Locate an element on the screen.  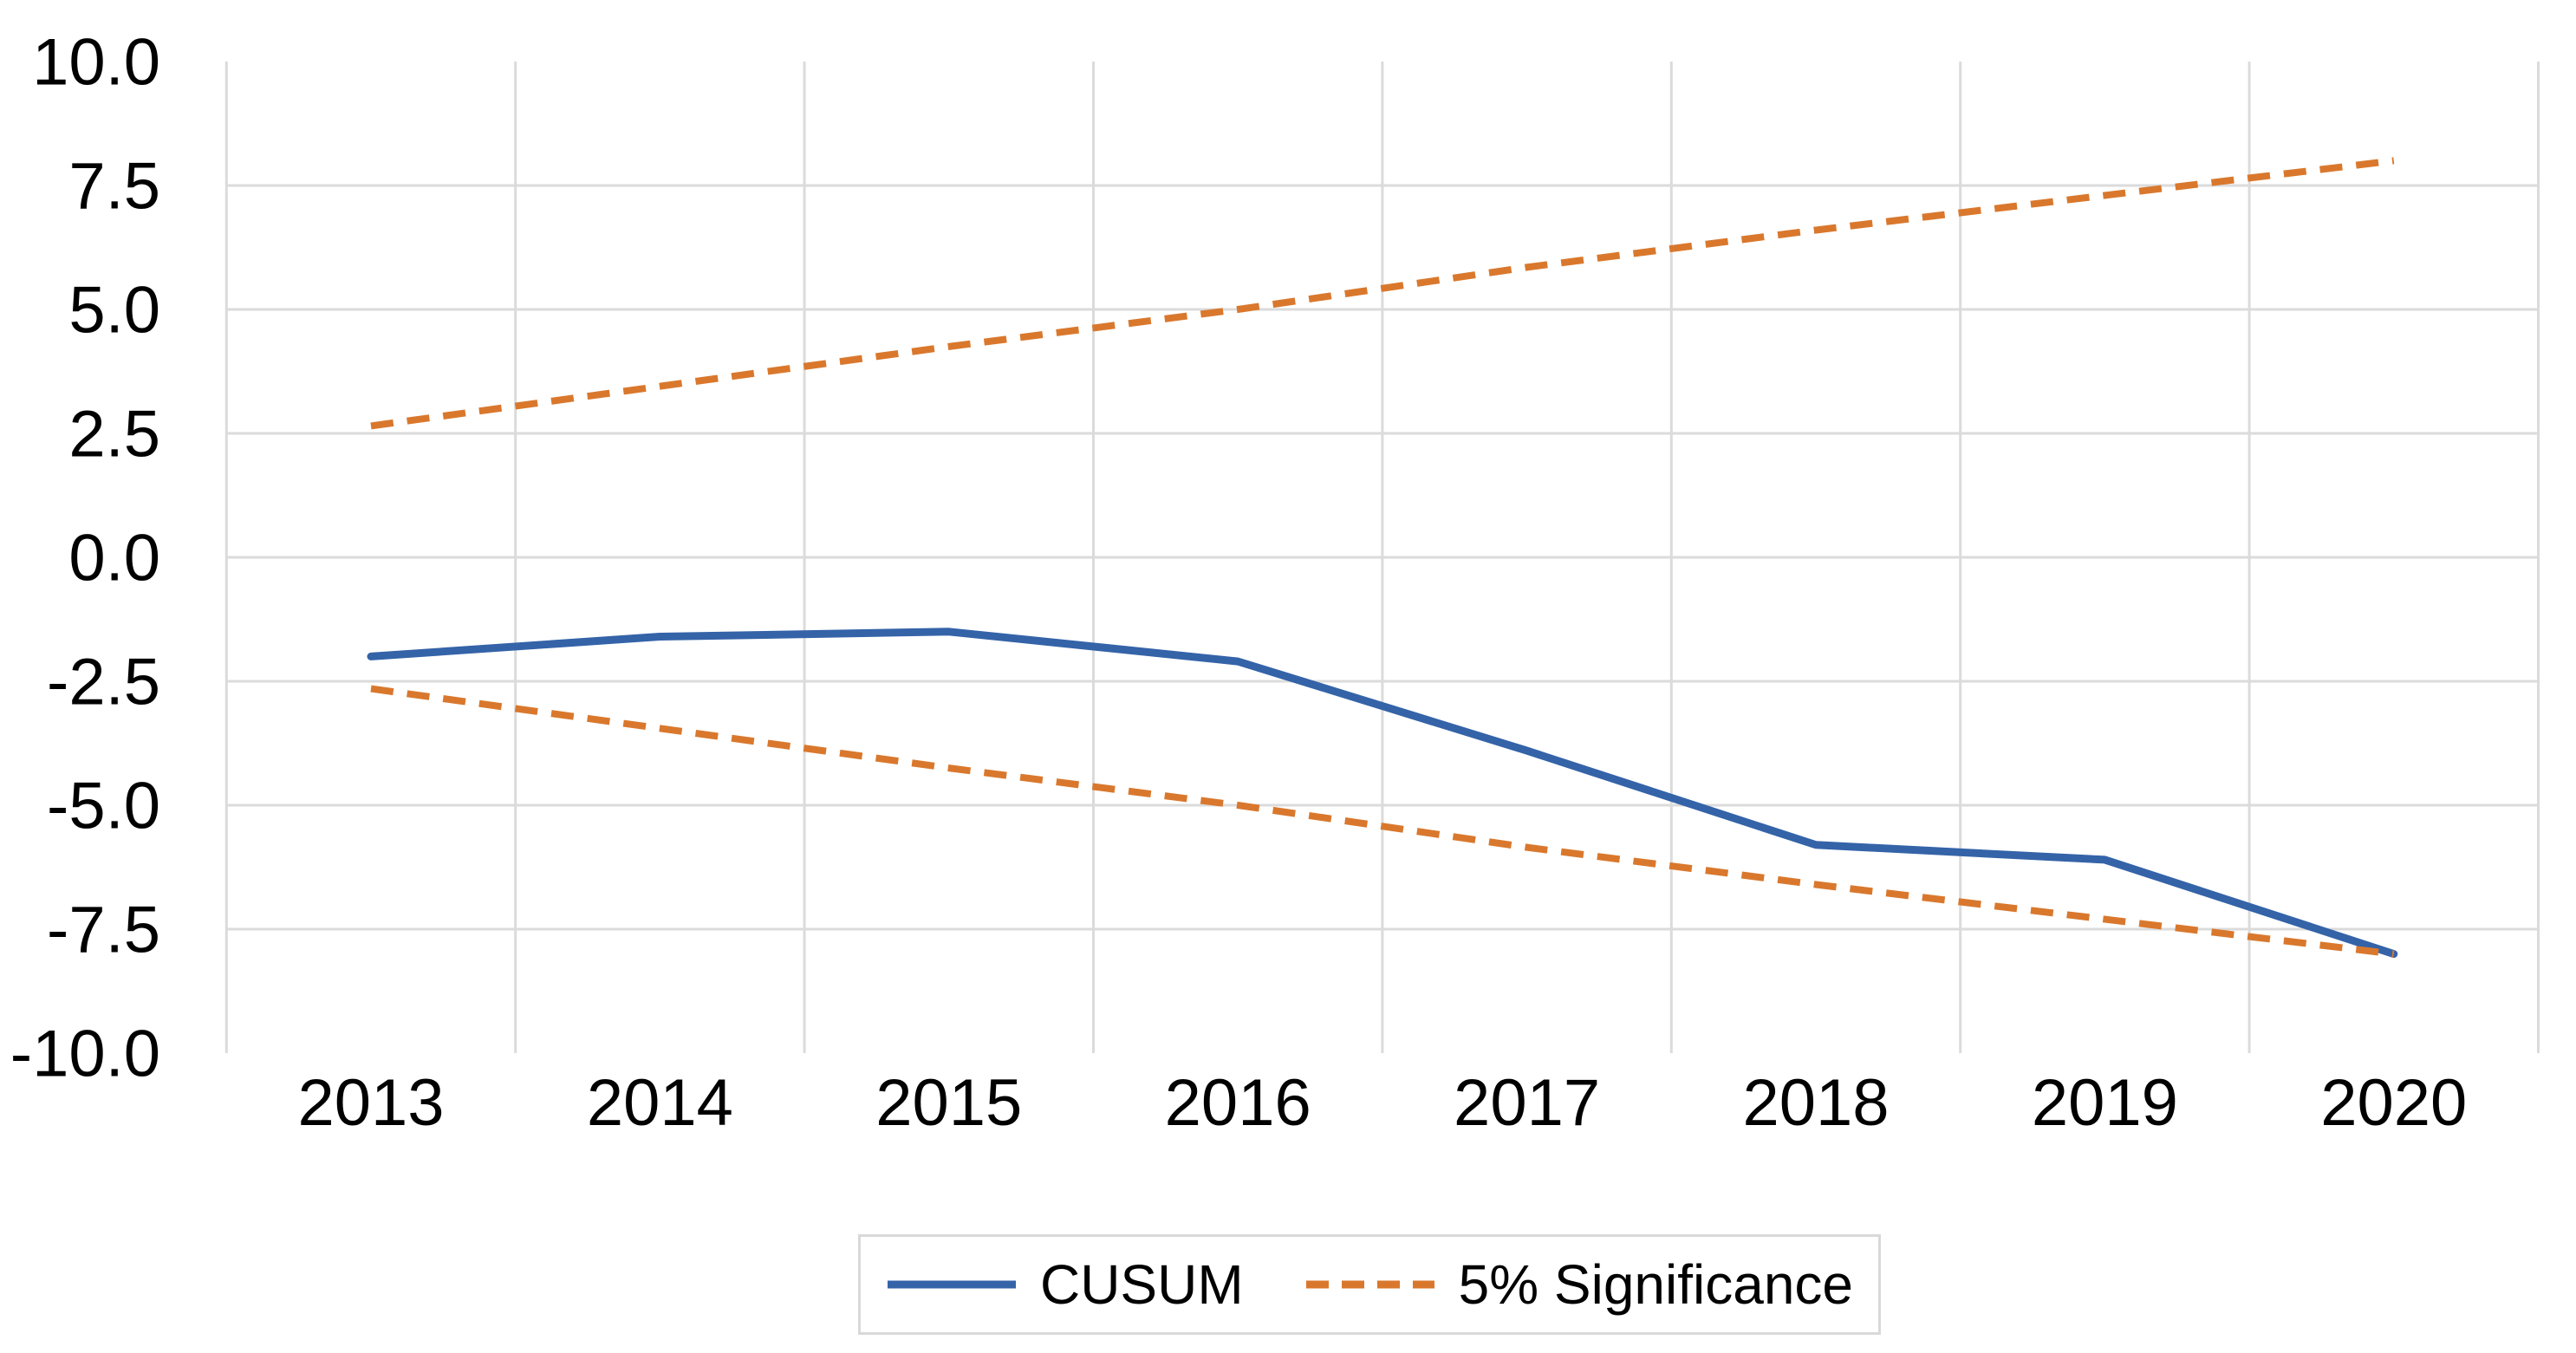
y-axis-tick-label: -2.5 is located at coordinates (103, 683).